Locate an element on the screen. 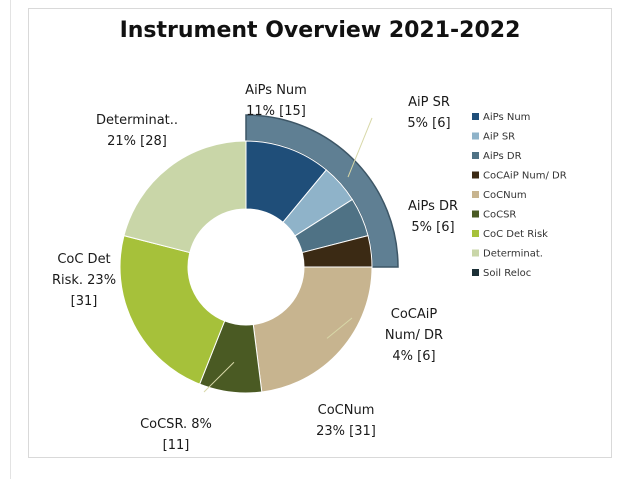 The height and width of the screenshot is (479, 627). legend-label: CoCAiP Num/ DR is located at coordinates (525, 176).